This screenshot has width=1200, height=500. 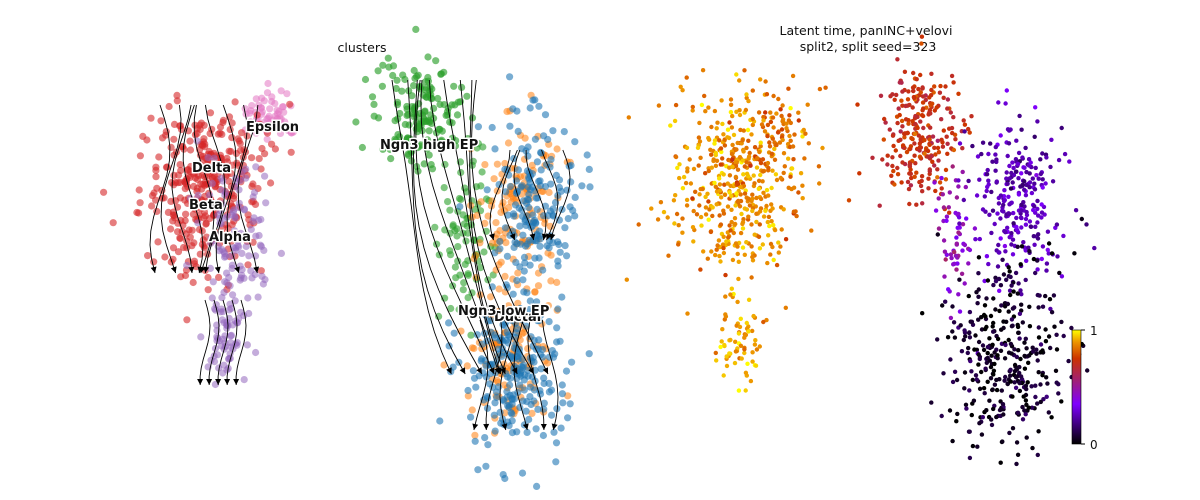 I want to click on streamline-arrowhead, so click(x=544, y=236).